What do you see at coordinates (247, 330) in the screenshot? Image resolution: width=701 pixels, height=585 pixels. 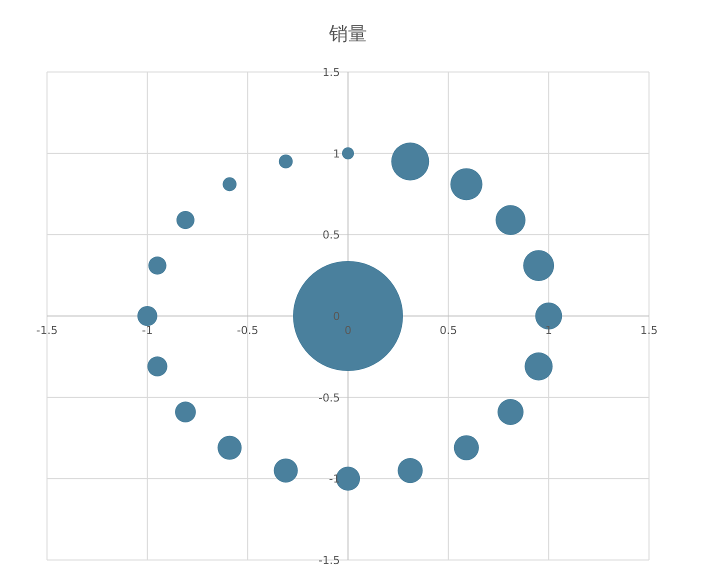 I see `x-tick-label: -0.5` at bounding box center [247, 330].